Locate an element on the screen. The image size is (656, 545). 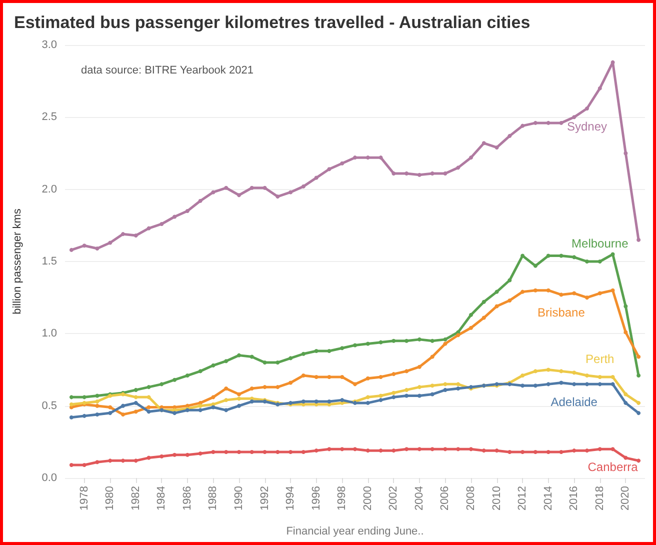
y-axis-title: billion passenger kms is located at coordinates (18, 261).